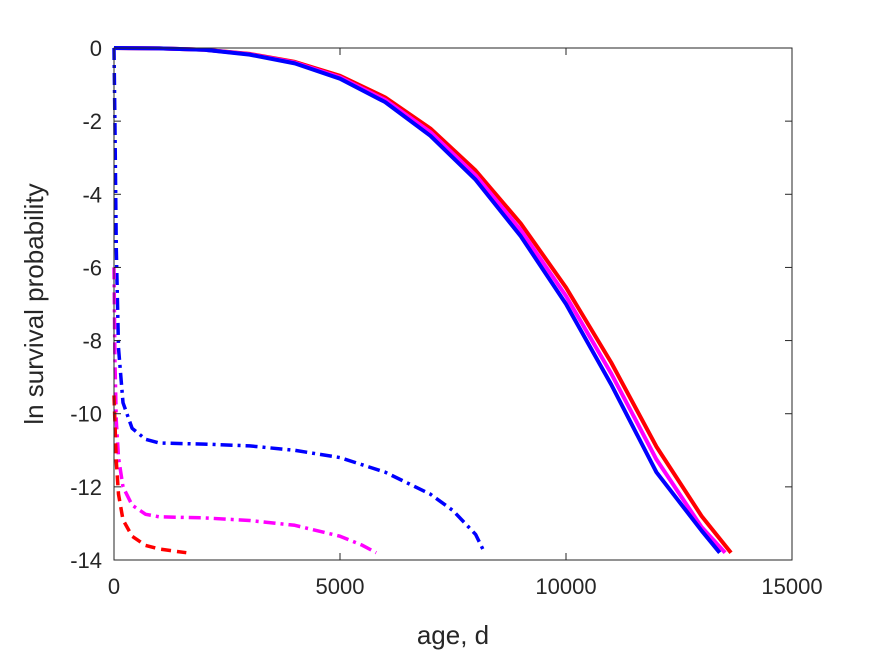  What do you see at coordinates (86, 414) in the screenshot?
I see `y-tick-label-5: -10` at bounding box center [86, 414].